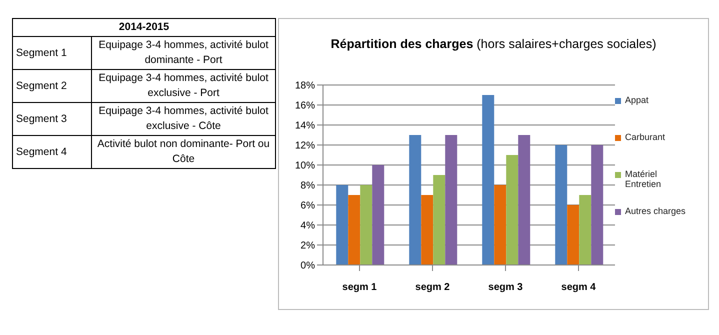  Describe the element at coordinates (52, 86) in the screenshot. I see `text: Segment 2` at that location.